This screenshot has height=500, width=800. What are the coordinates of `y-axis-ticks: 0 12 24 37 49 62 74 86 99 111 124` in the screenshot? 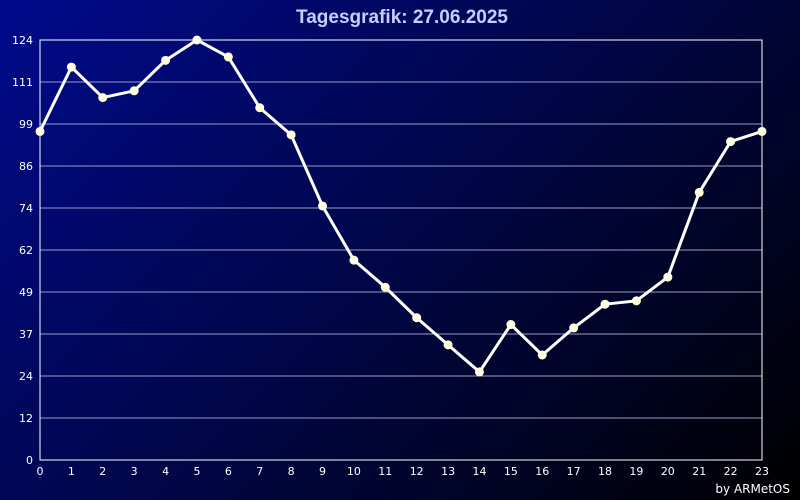 It's located at (22, 250).